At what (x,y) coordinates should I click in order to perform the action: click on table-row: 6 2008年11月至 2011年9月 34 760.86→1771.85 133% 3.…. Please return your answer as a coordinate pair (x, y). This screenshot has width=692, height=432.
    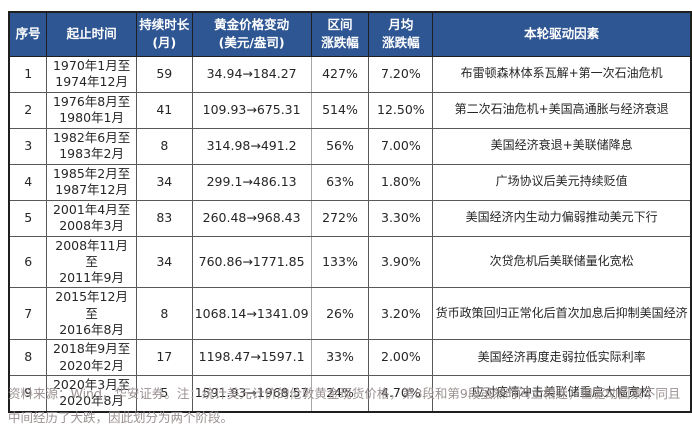
    Looking at the image, I should click on (350, 262).